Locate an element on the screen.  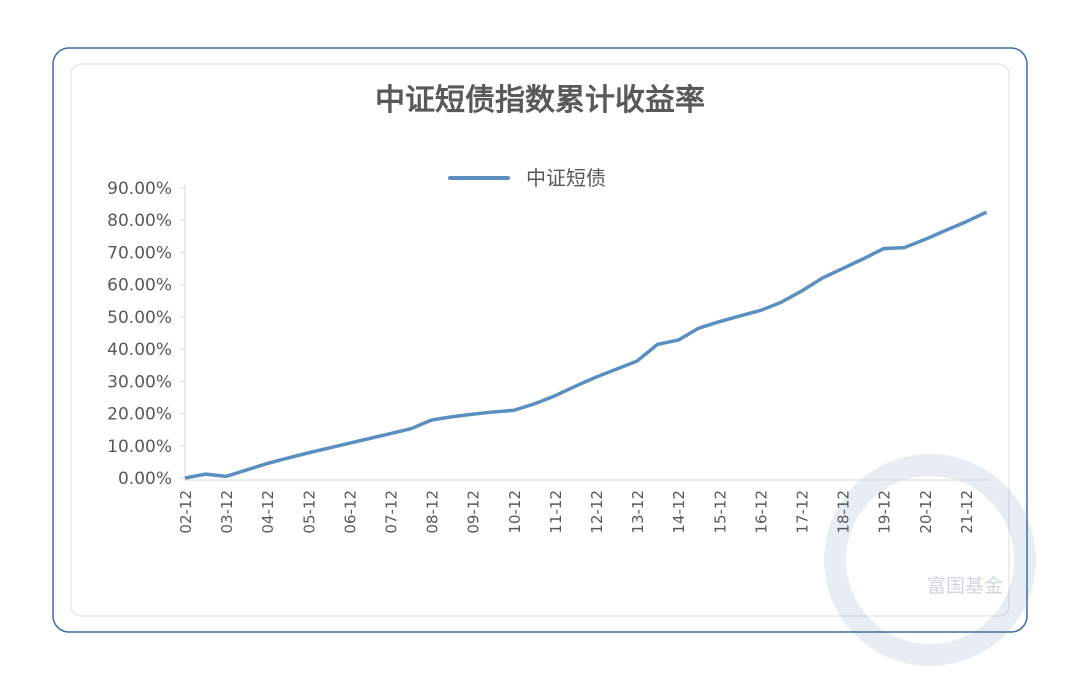
y-tick-label: 80.00% is located at coordinates (139, 221).